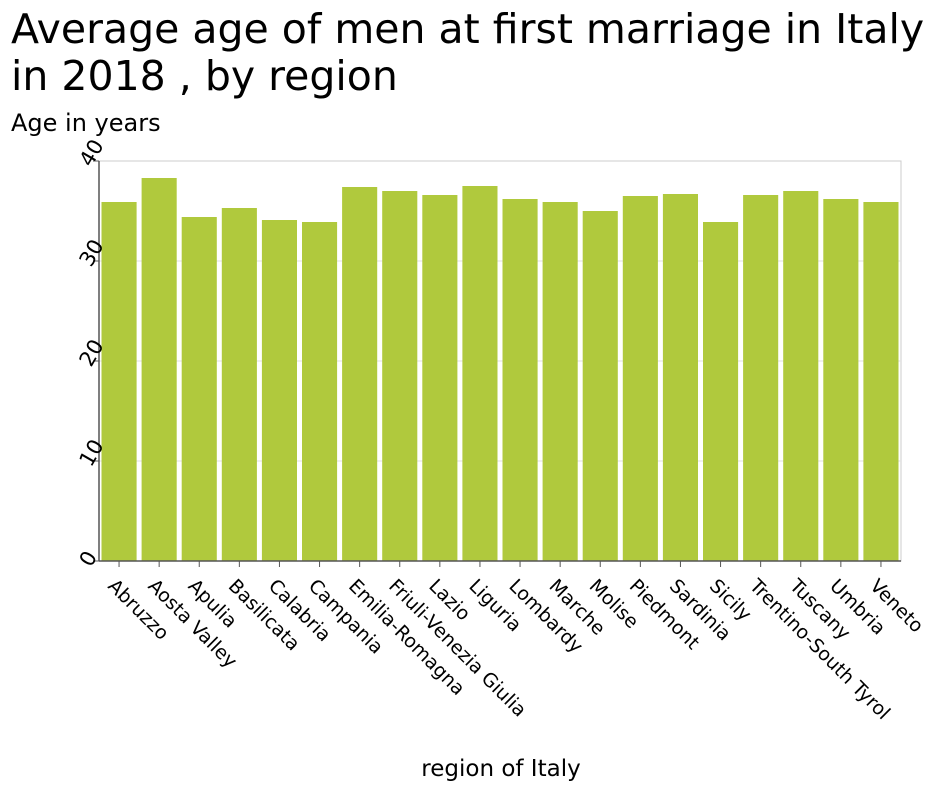  Describe the element at coordinates (320, 391) in the screenshot. I see `bar-campania` at that location.